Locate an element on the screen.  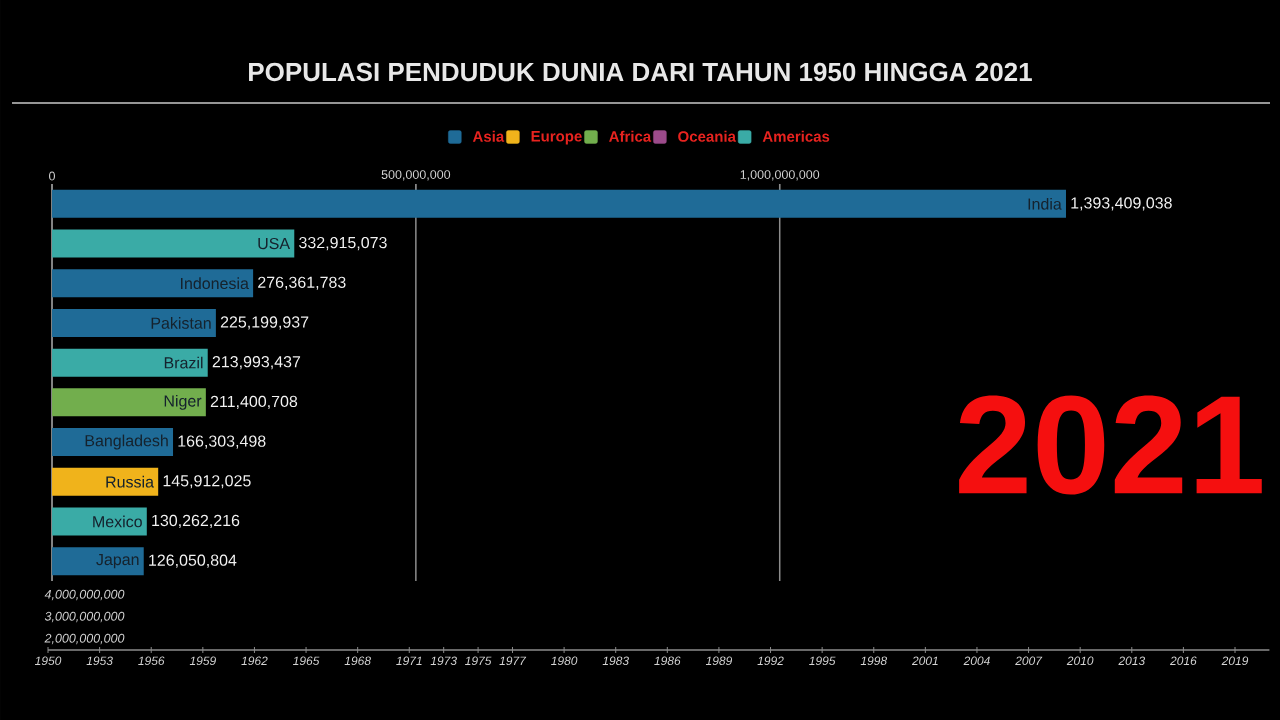
x-tick-label: 2007 is located at coordinates (1029, 661).